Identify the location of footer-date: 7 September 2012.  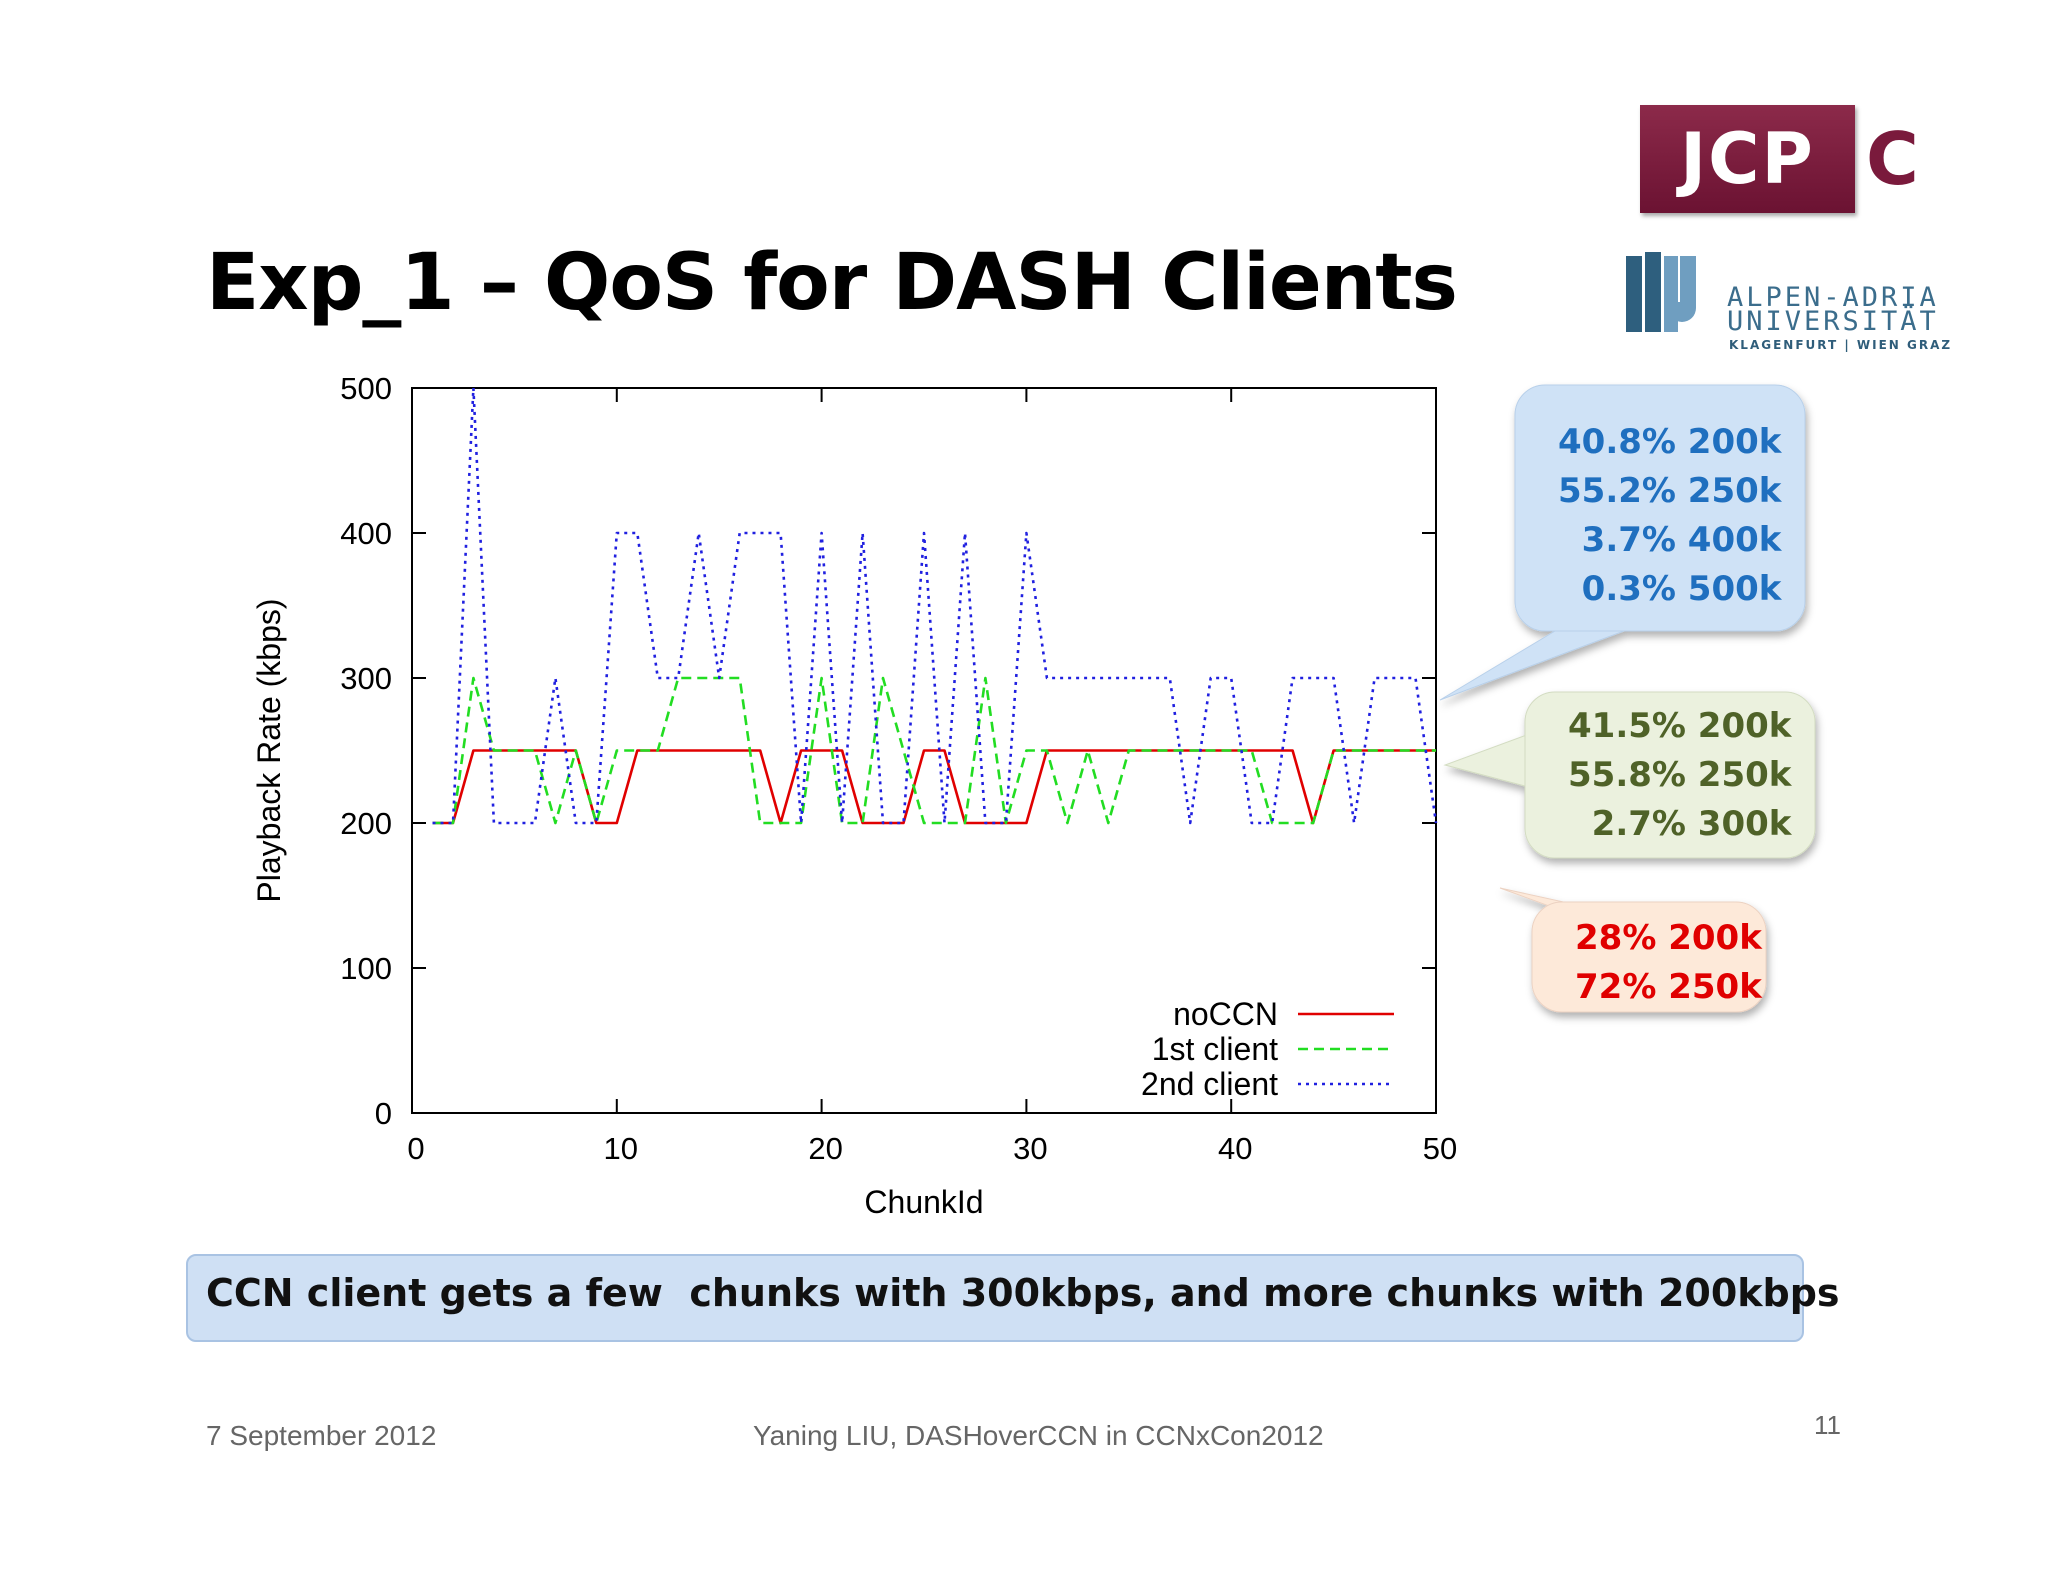
(321, 1435).